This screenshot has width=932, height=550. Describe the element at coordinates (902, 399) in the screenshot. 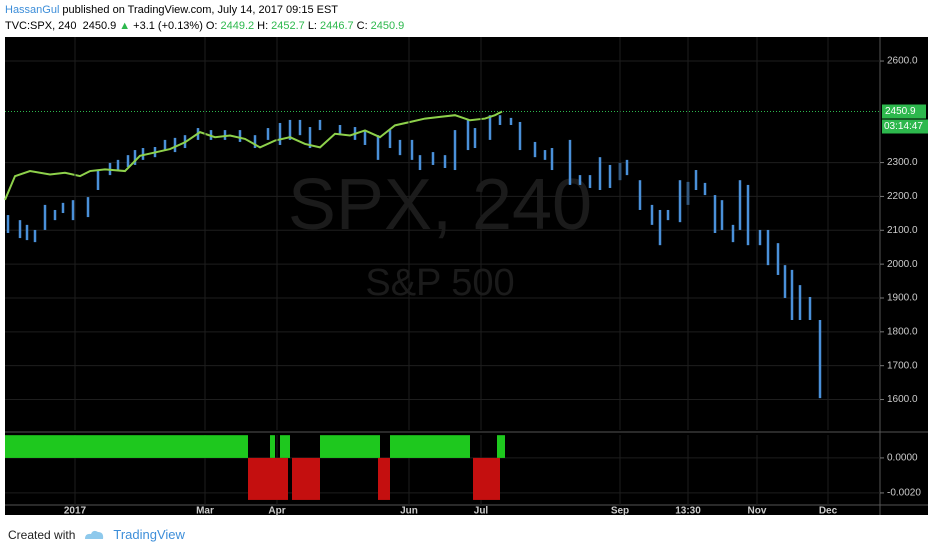

I see `y-tick-label: 1600.0` at that location.